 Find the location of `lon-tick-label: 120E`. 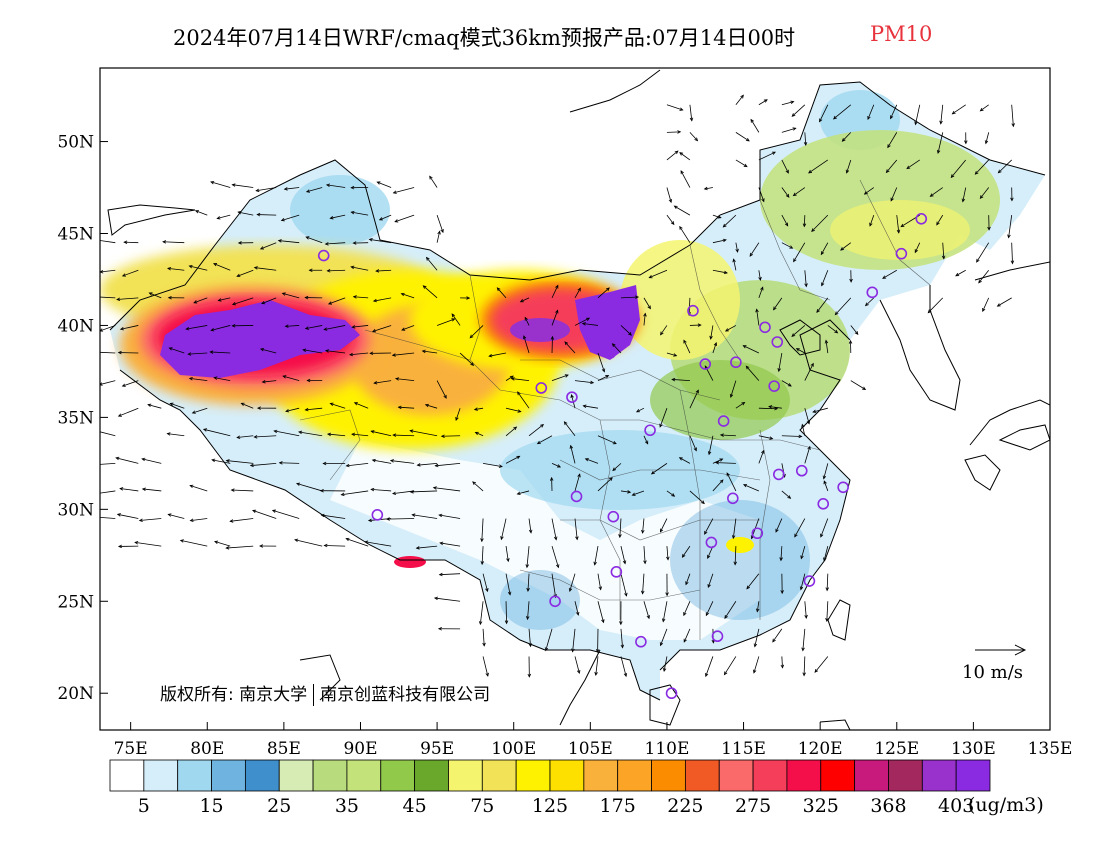

lon-tick-label: 120E is located at coordinates (820, 749).